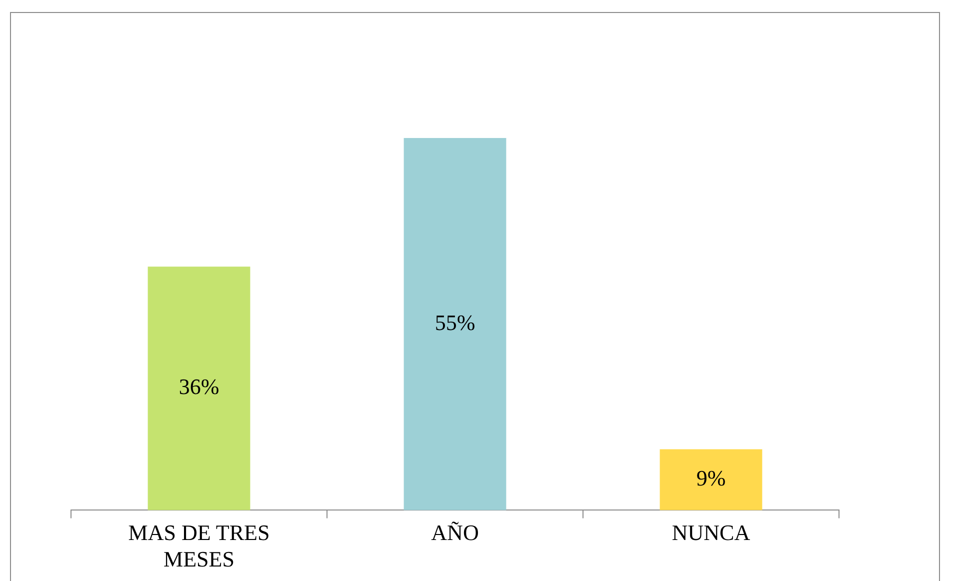 The width and height of the screenshot is (953, 581). I want to click on x-tick-label: AÑO, so click(455, 533).